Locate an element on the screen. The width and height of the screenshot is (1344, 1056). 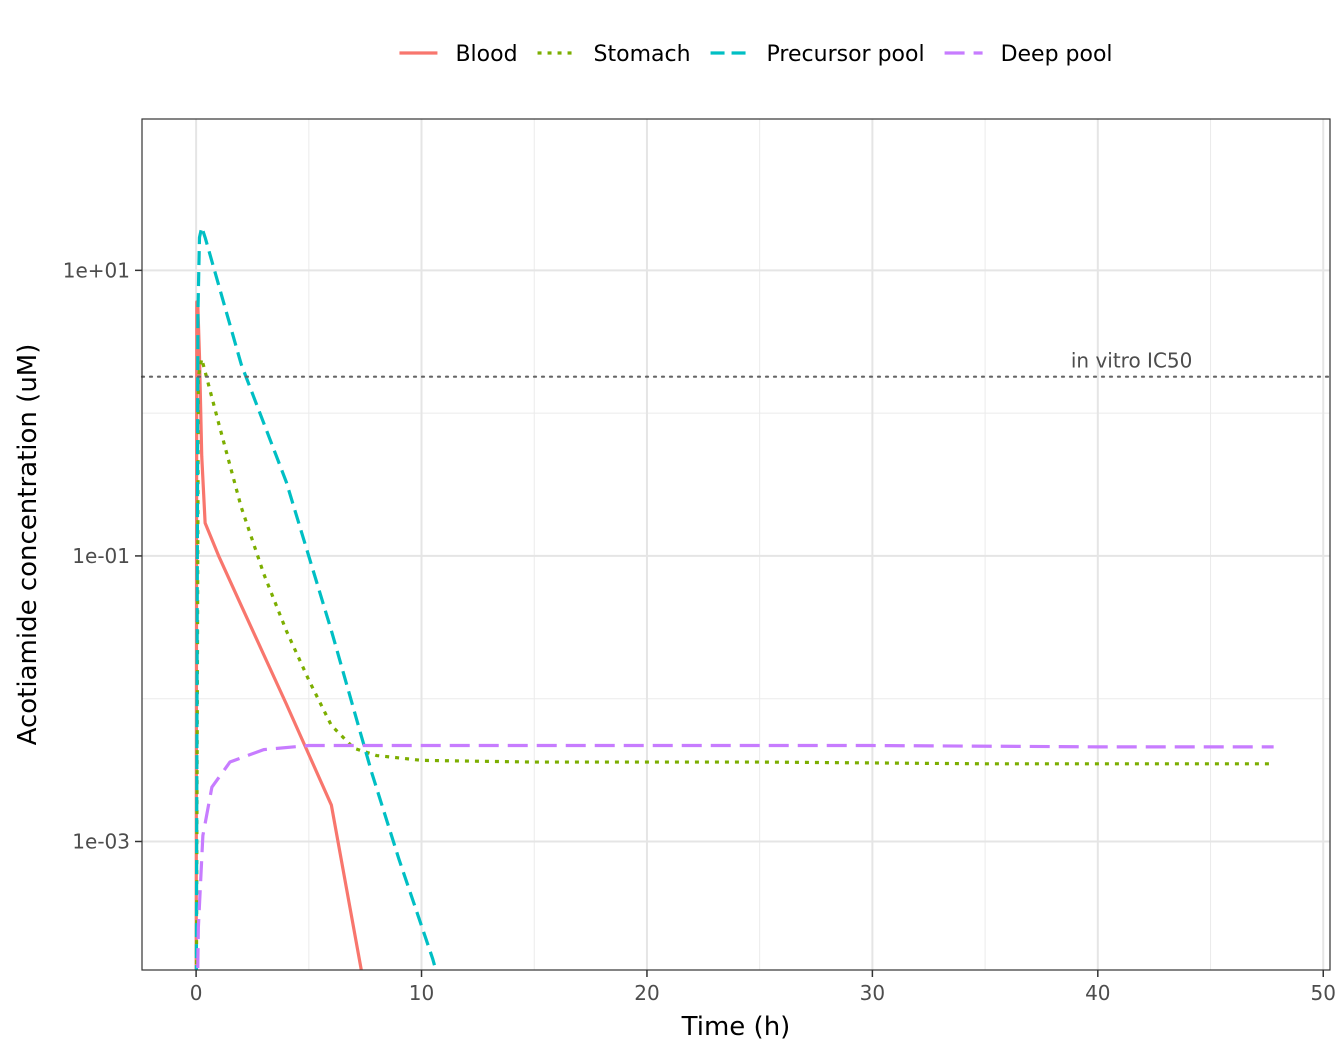
legend-label-precursor-pool: Precursor pool is located at coordinates (846, 54).